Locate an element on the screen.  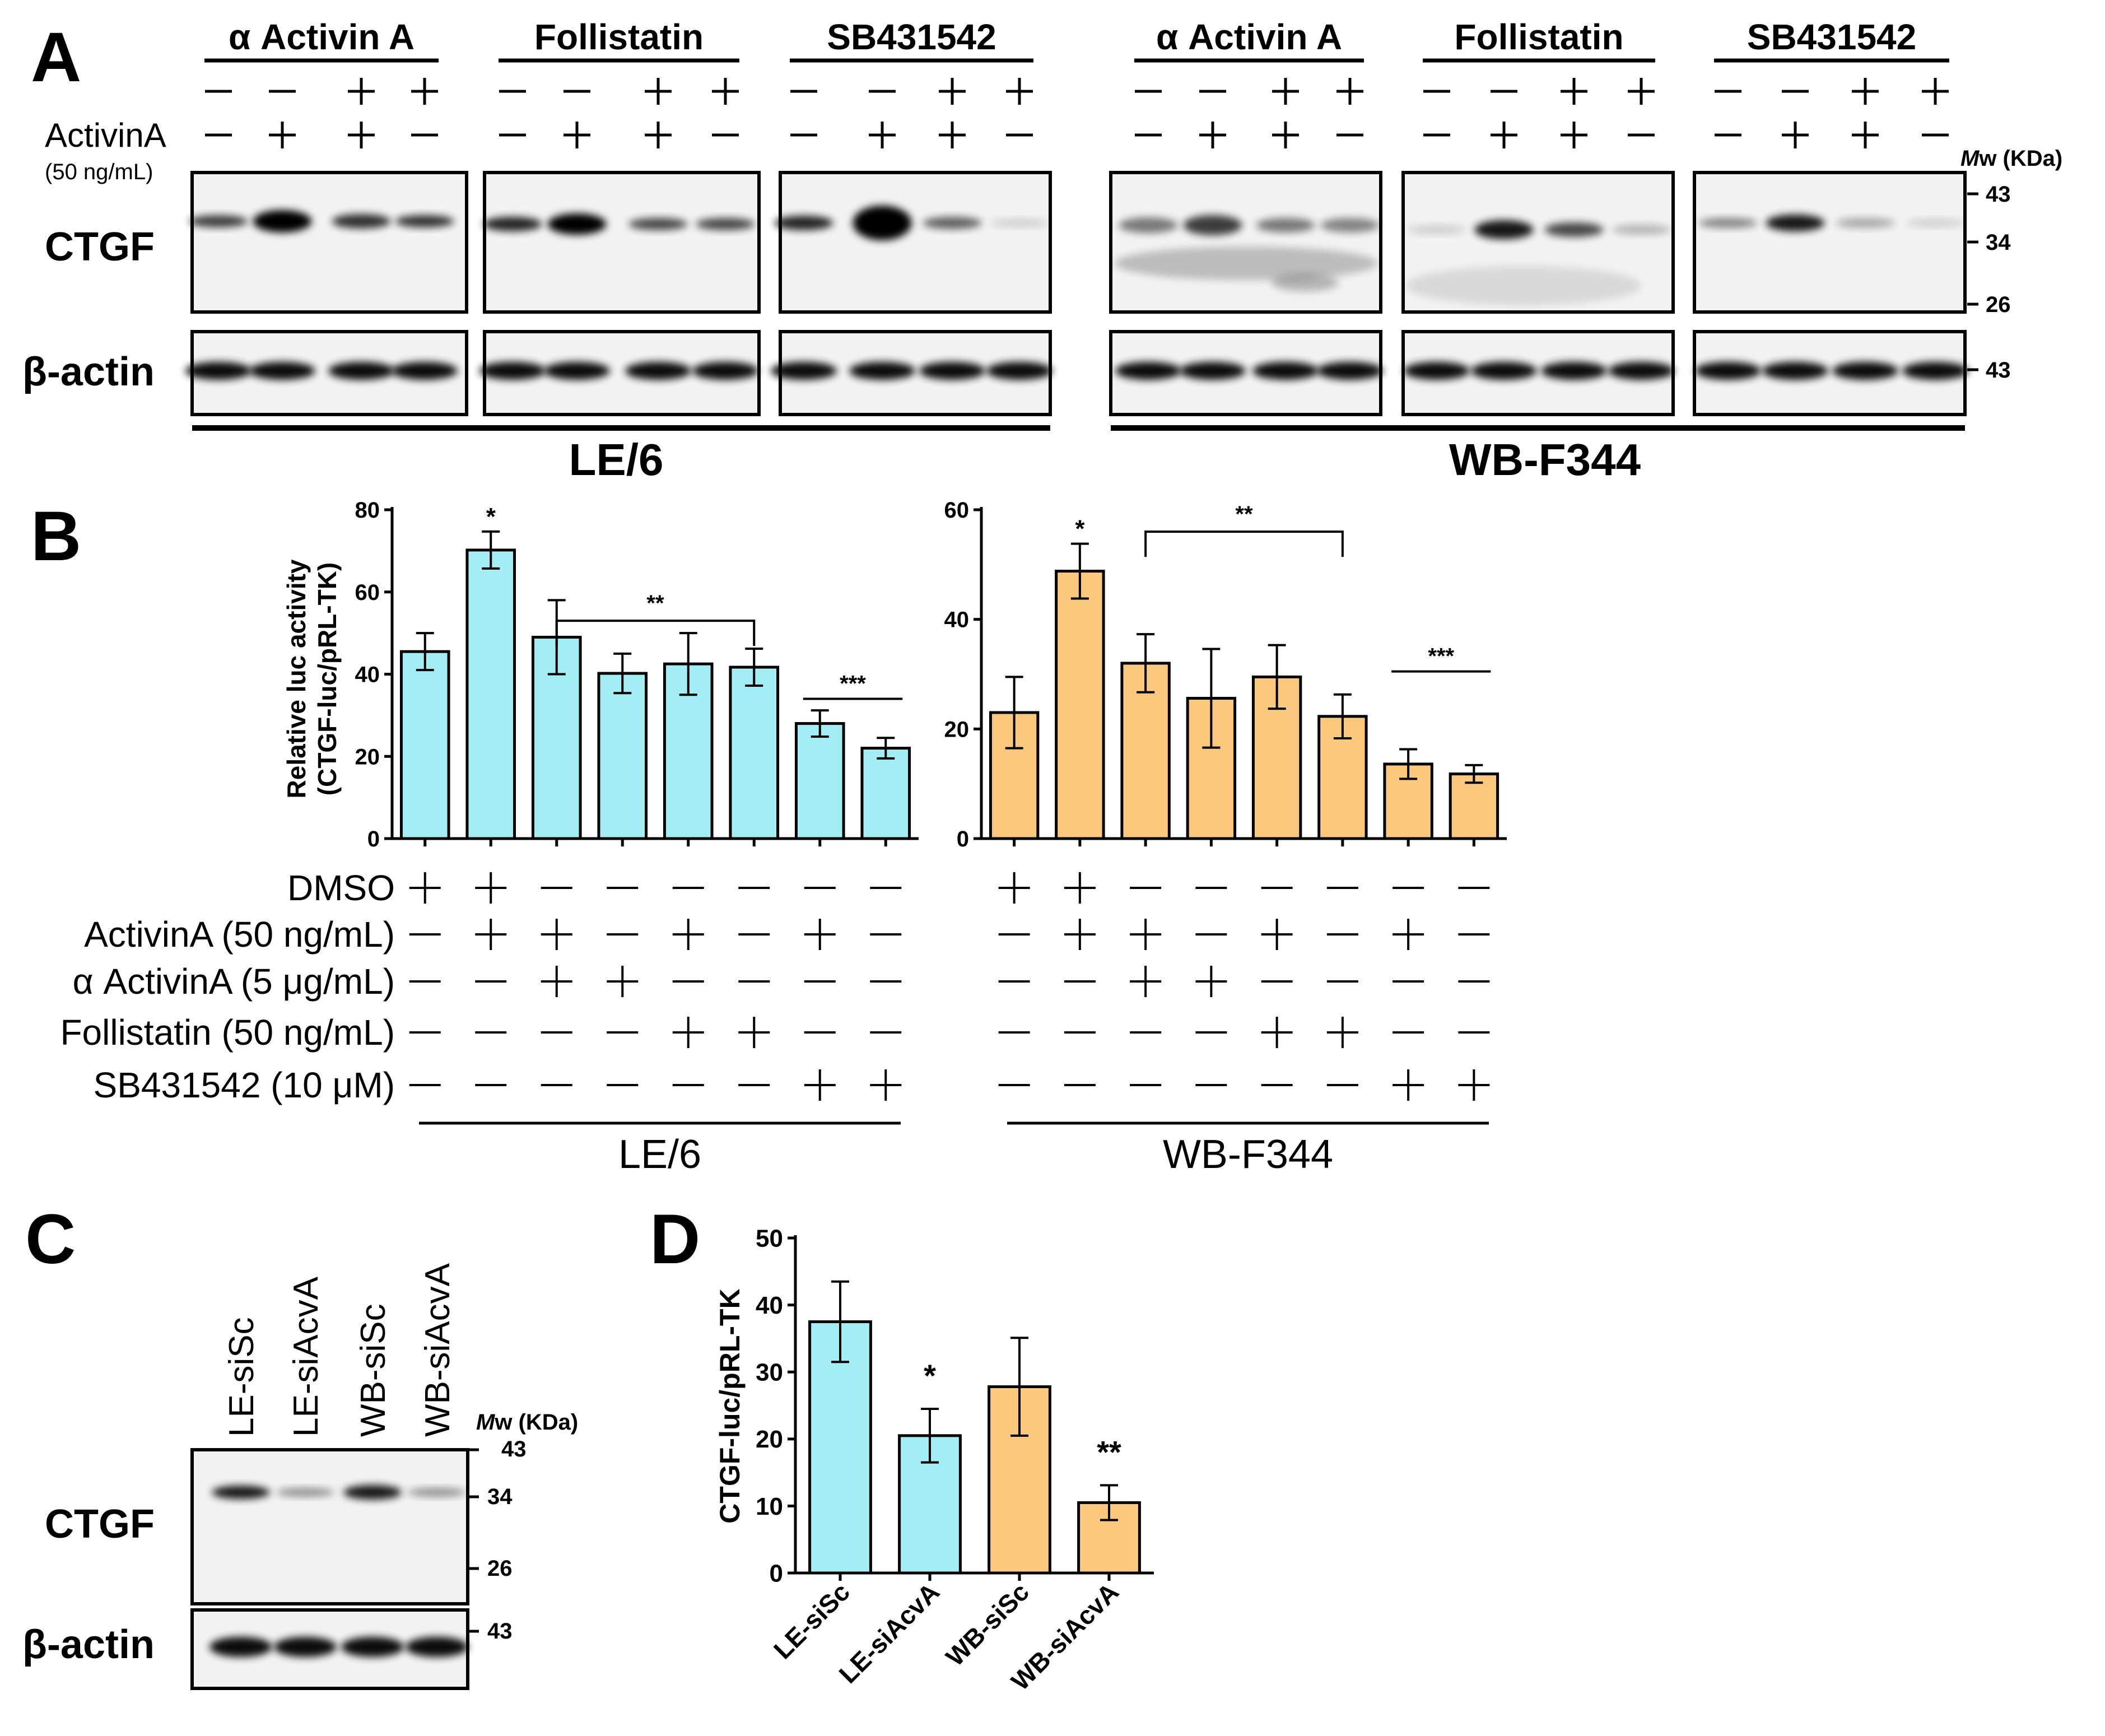
mw-label-a: Mw (KDa) is located at coordinates (2011, 158).